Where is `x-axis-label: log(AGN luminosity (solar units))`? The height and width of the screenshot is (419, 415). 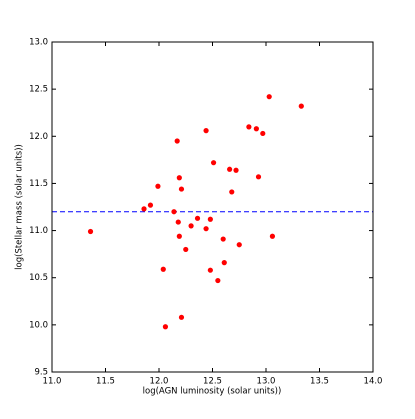
x-axis-label: log(AGN luminosity (solar units)) is located at coordinates (212, 392).